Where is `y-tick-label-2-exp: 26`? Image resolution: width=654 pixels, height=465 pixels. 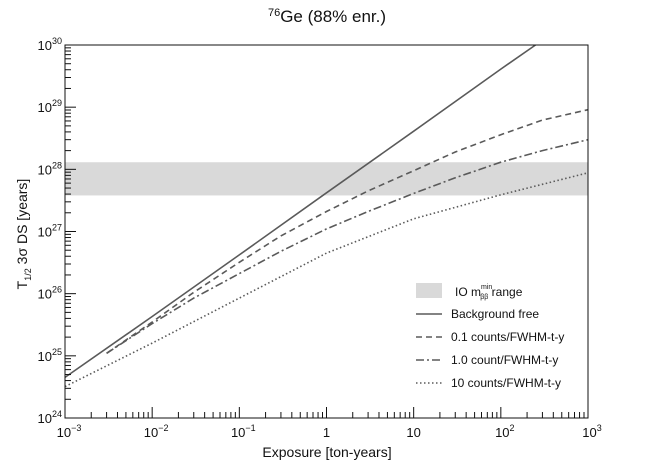 y-tick-label-2-exp: 26 is located at coordinates (57, 290).